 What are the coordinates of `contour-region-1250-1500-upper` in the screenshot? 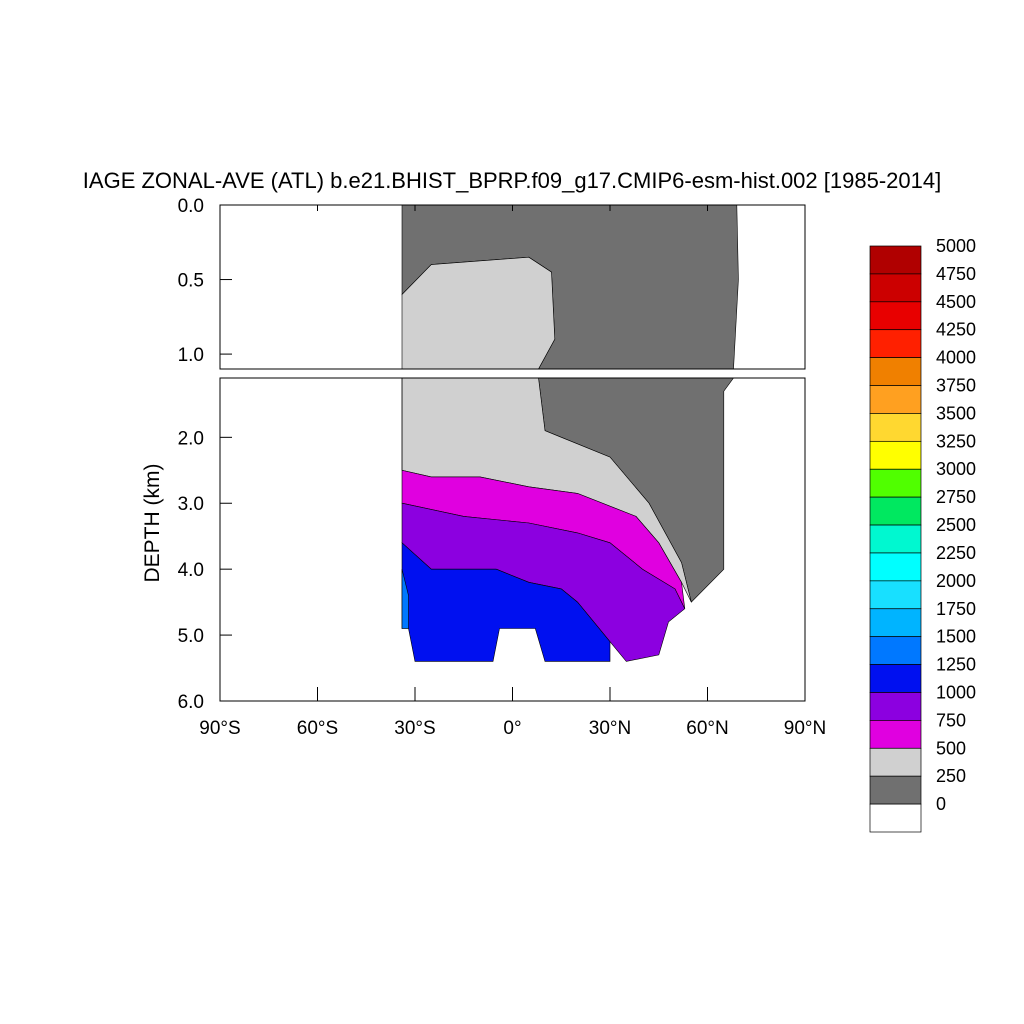 It's located at (405, 868).